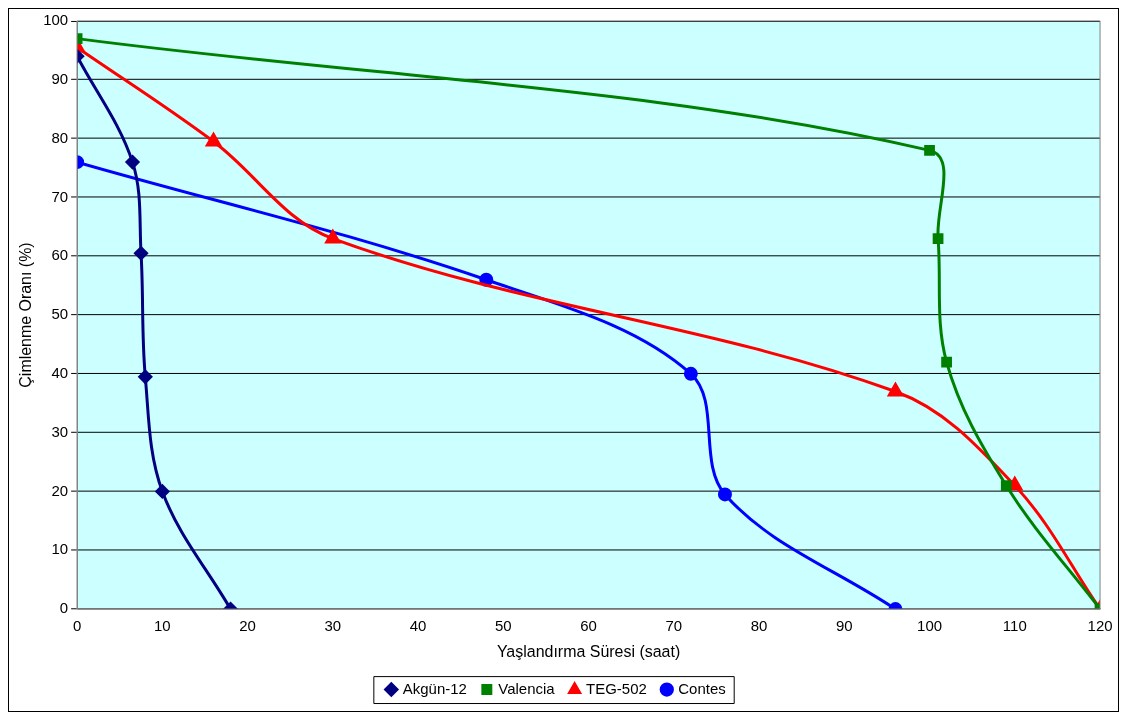  Describe the element at coordinates (60, 255) in the screenshot. I see `y-tick-label: 60` at that location.